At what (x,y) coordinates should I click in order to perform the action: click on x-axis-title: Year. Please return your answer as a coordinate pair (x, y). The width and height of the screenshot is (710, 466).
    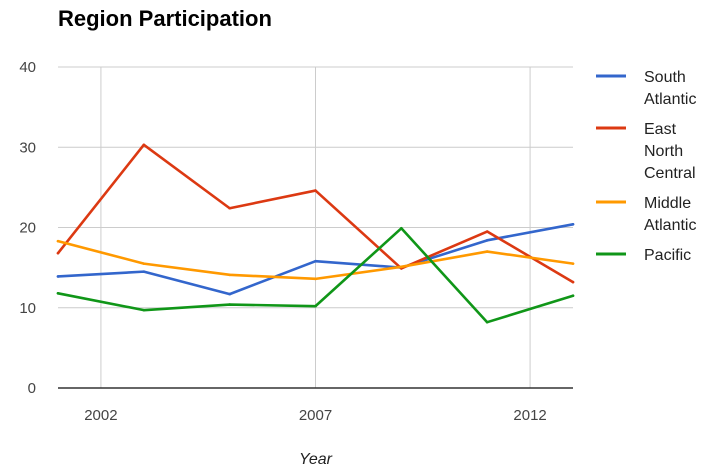
    Looking at the image, I should click on (316, 458).